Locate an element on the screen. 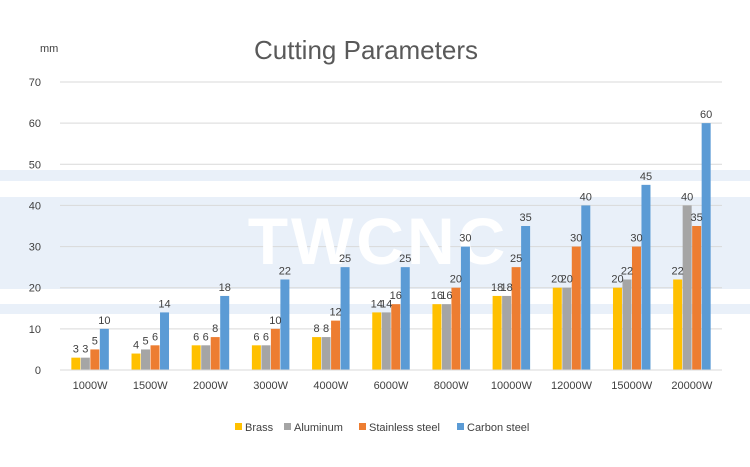 The image size is (750, 467). data-label: 3 is located at coordinates (85, 350).